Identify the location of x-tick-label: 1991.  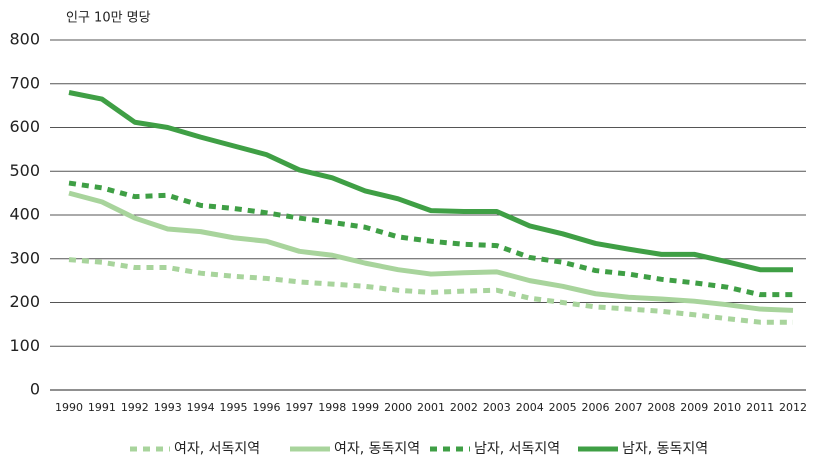
(102, 407).